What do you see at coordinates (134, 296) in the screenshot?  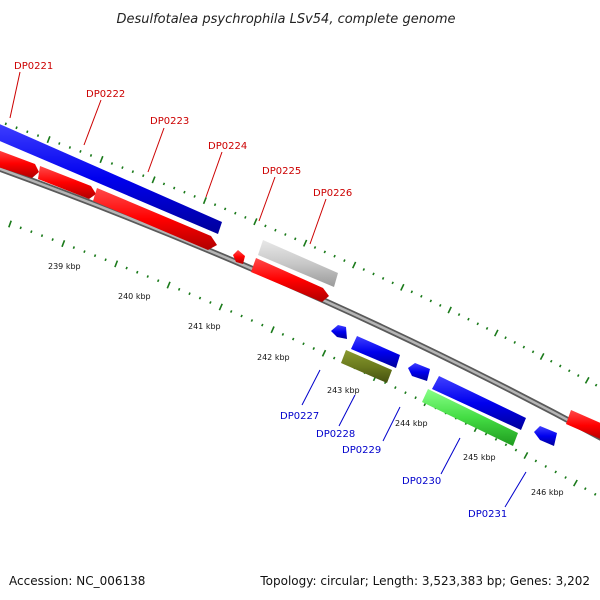 I see `scale-label-240: 240 kbp` at bounding box center [134, 296].